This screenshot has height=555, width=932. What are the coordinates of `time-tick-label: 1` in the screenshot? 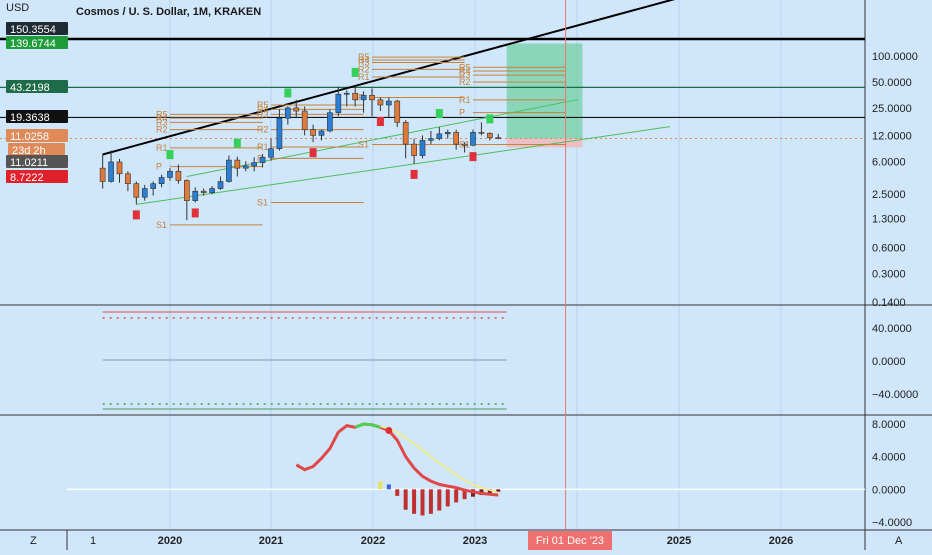 It's located at (93, 541).